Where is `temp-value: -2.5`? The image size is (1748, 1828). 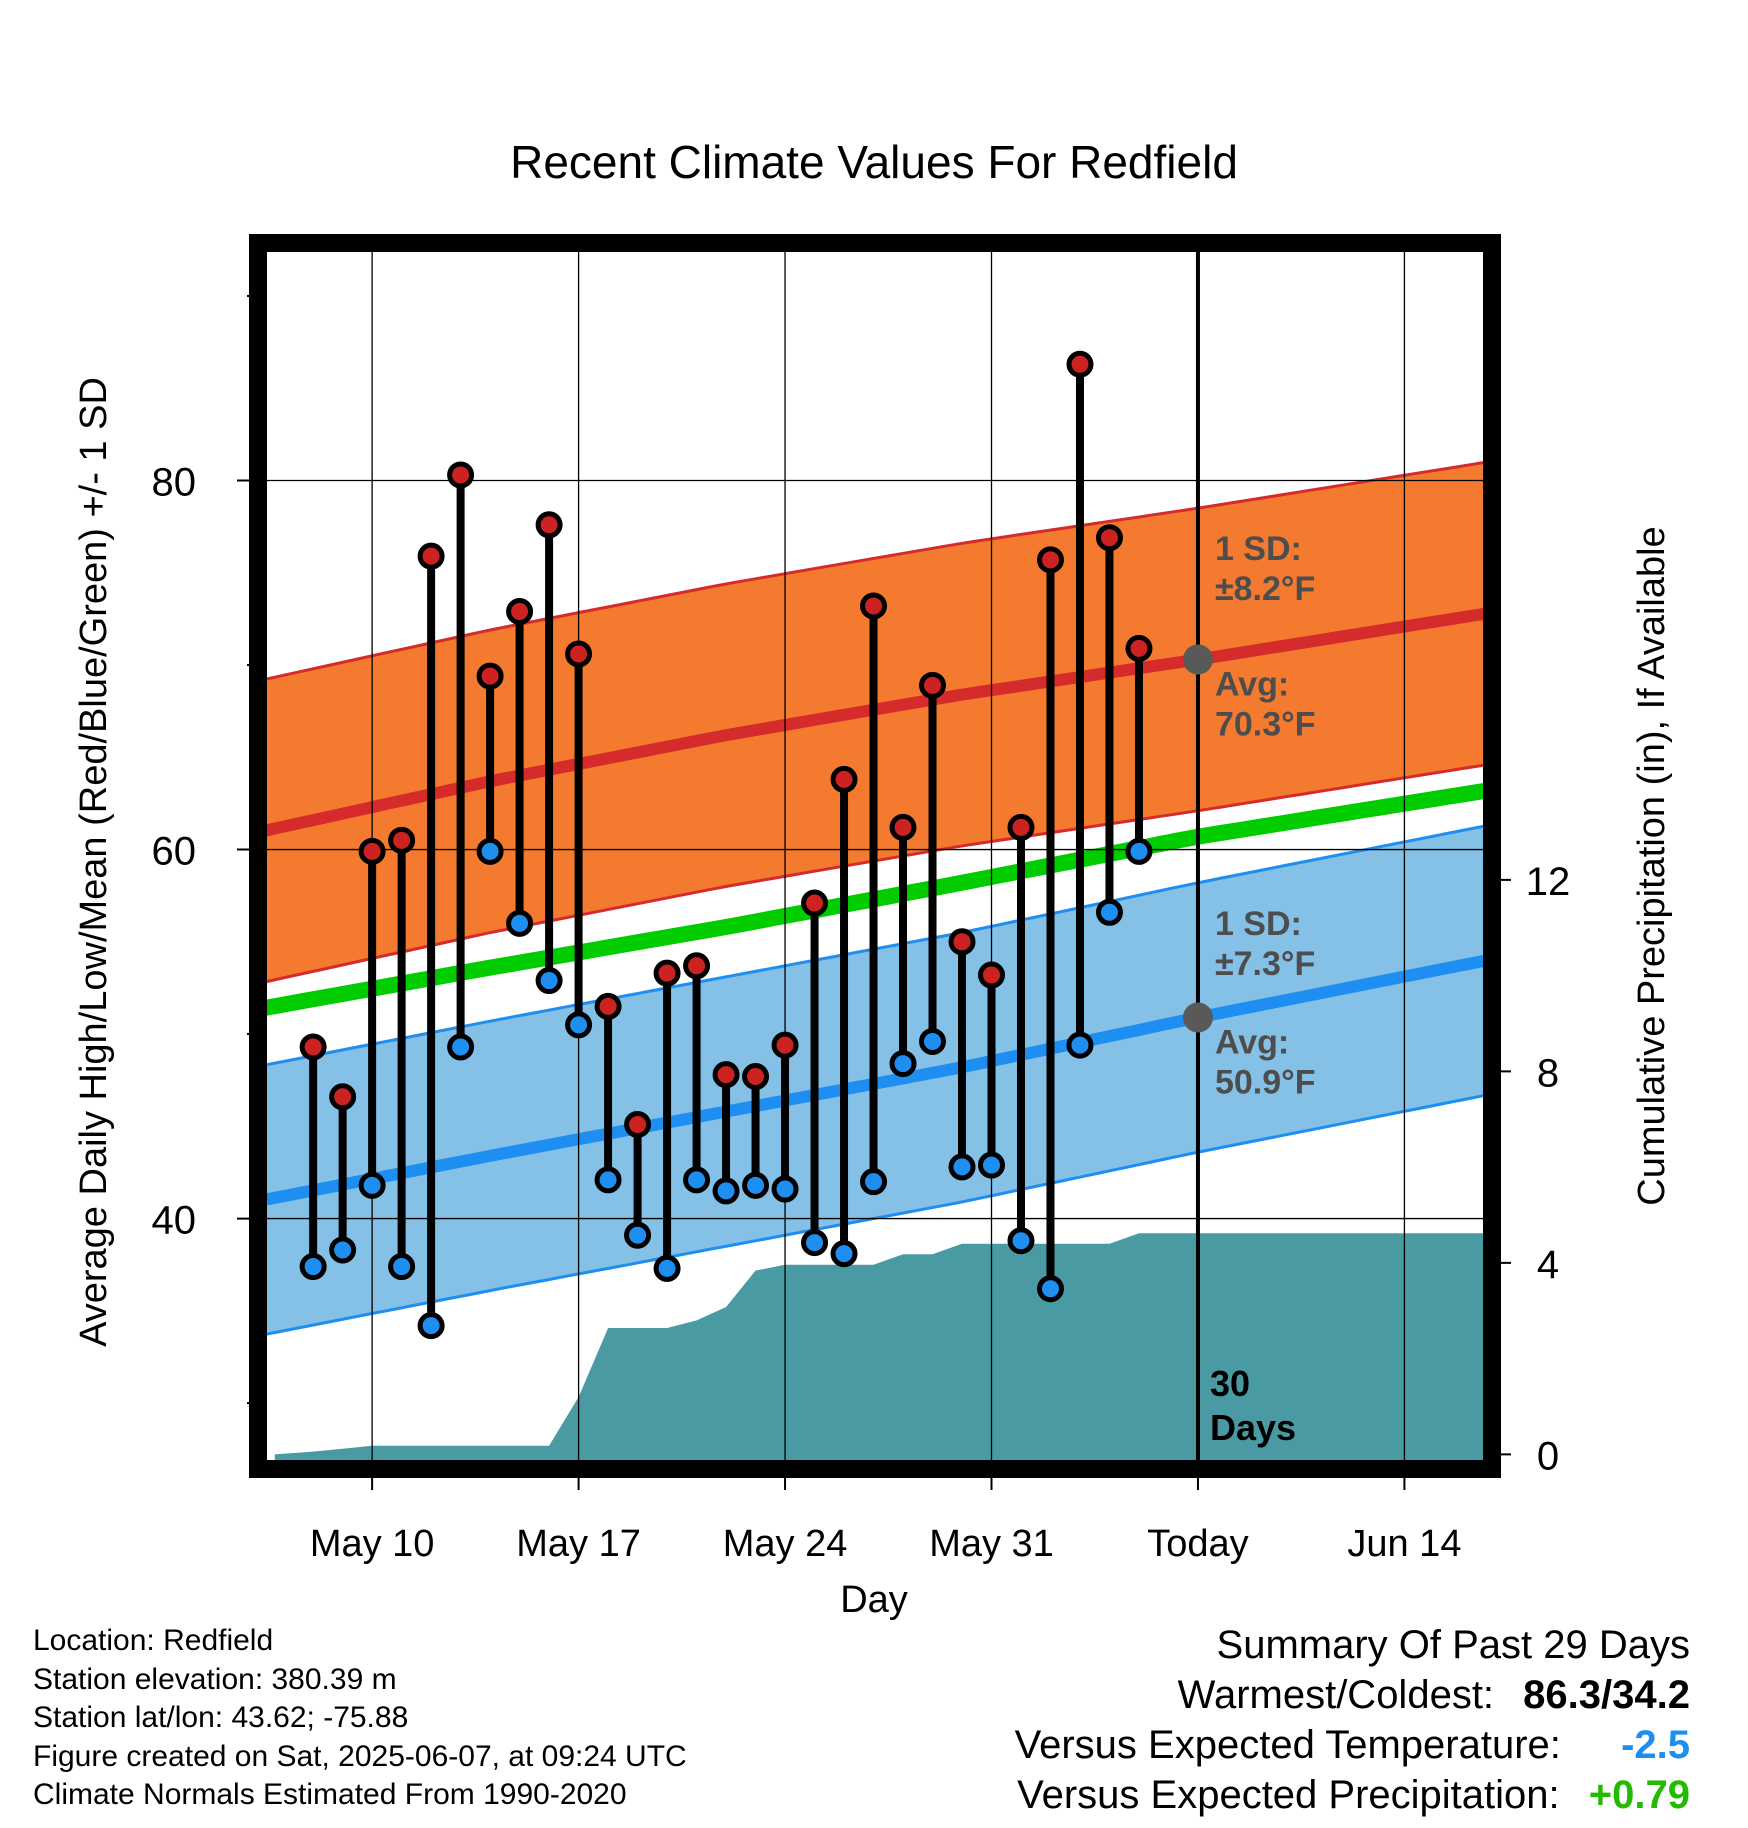 temp-value: -2.5 is located at coordinates (1655, 1745).